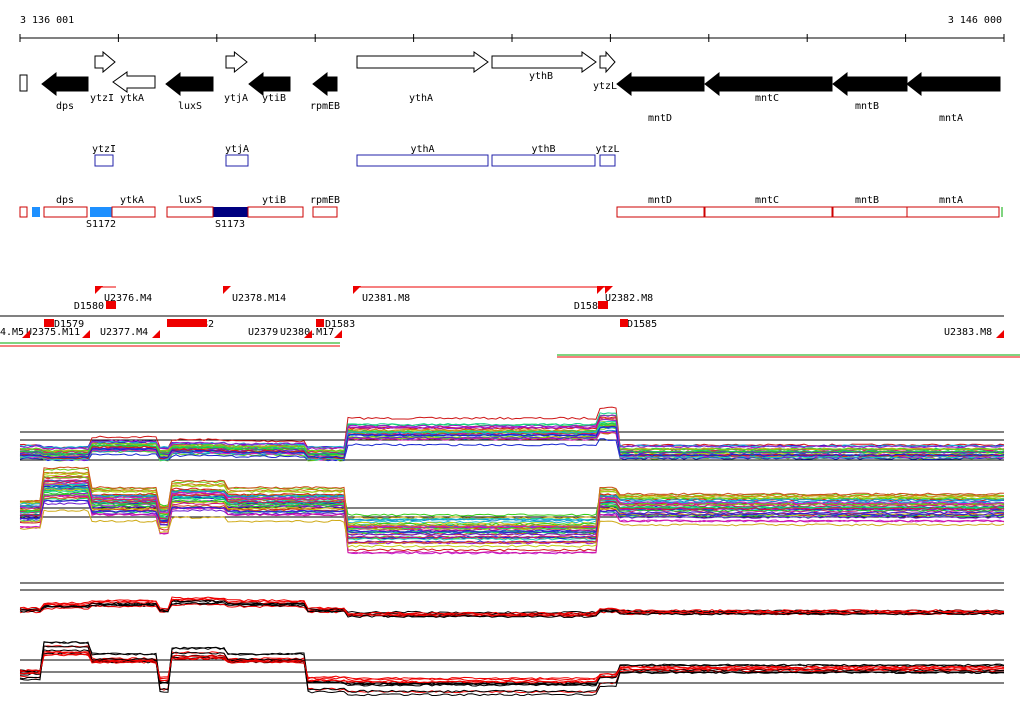 The image size is (1024, 714). I want to click on gene-label: ytiB, so click(274, 98).